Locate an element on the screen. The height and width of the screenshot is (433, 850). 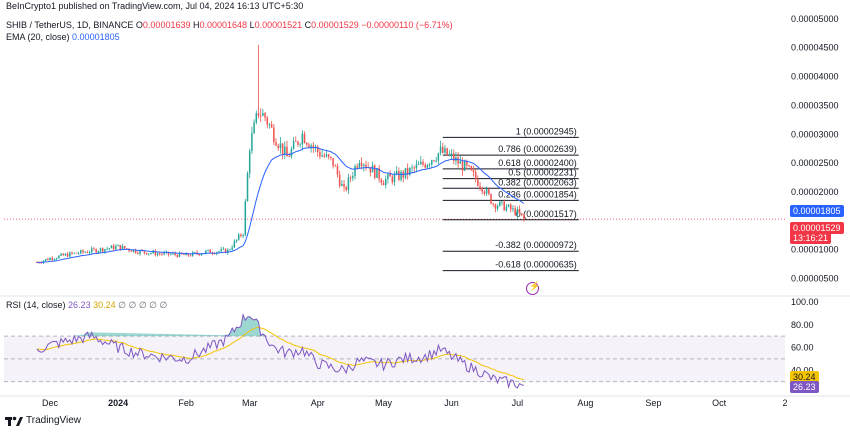
ema-price-badge: 0.00001805 is located at coordinates (817, 211).